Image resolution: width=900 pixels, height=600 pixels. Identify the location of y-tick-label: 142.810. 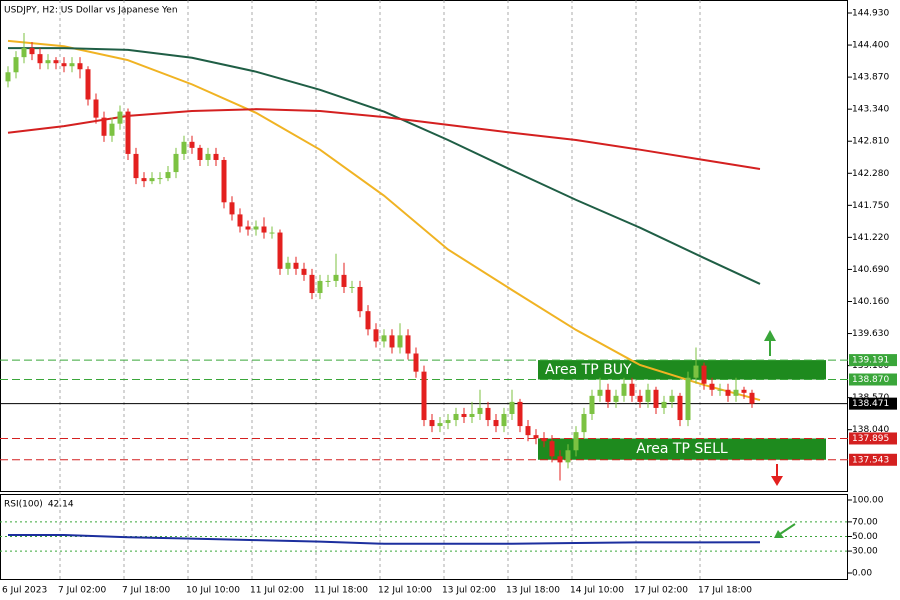
(870, 142).